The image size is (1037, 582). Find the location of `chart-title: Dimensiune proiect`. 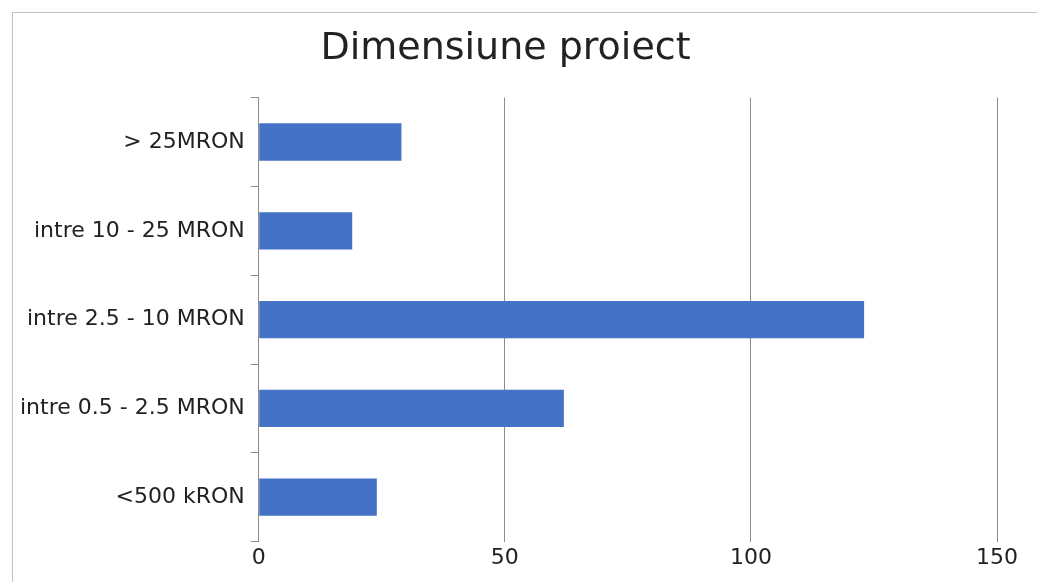

chart-title: Dimensiune proiect is located at coordinates (505, 45).